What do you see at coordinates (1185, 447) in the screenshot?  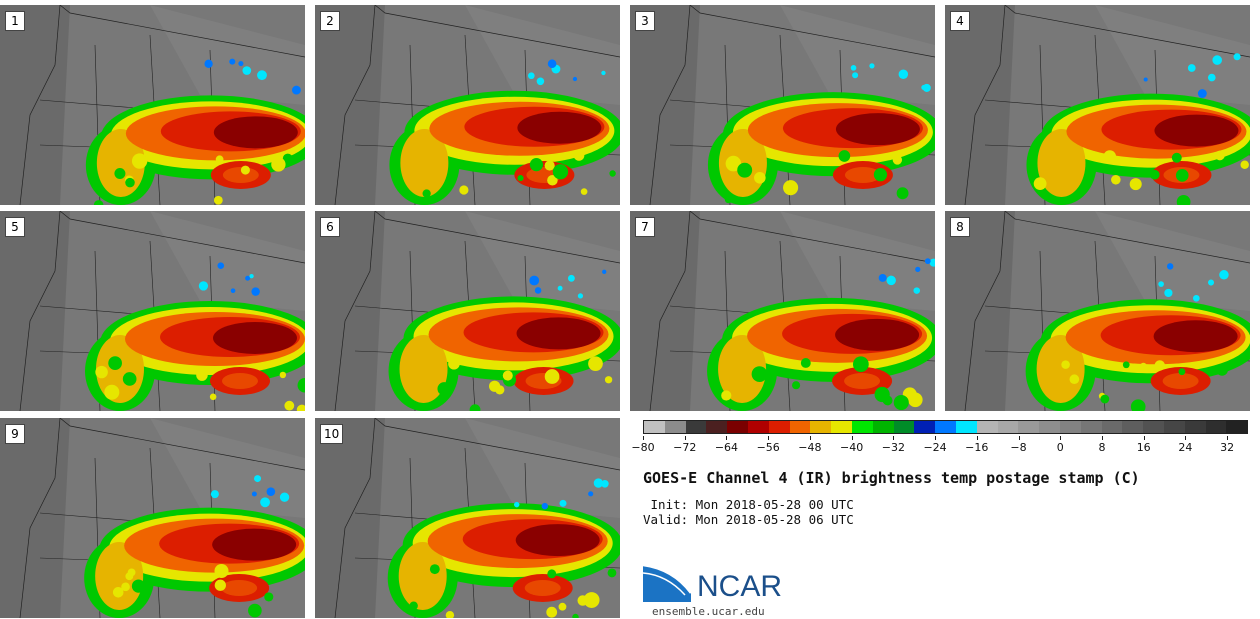 I see `colorbar-tick-label: 24` at bounding box center [1185, 447].